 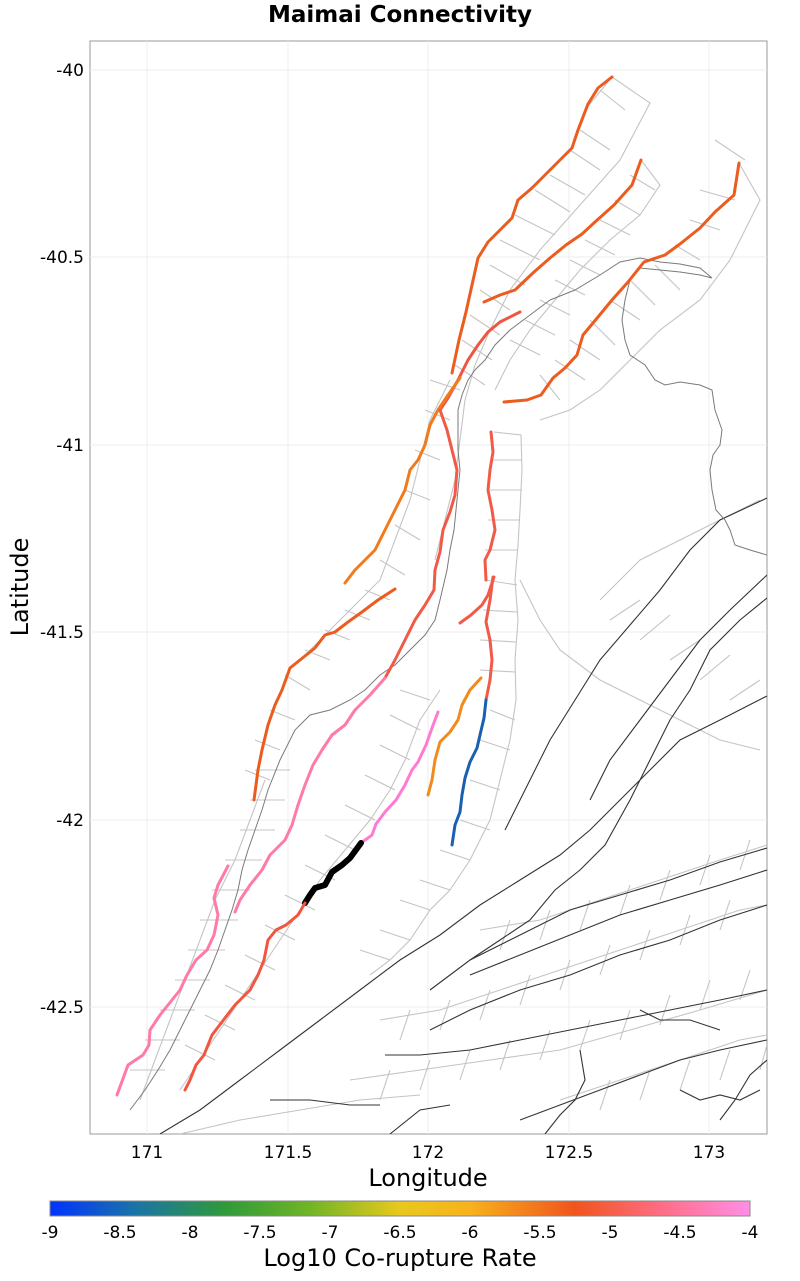 I want to click on rupture-fault-east-mid, so click(x=454, y=736).